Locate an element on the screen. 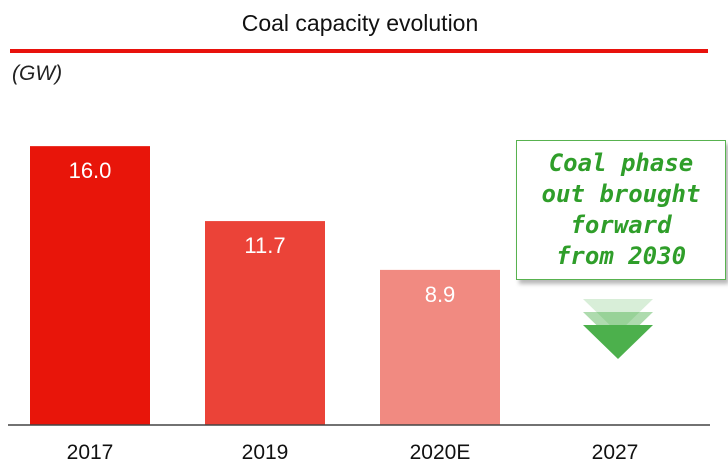 Image resolution: width=728 pixels, height=471 pixels. x-tick-2027: 2027 is located at coordinates (615, 452).